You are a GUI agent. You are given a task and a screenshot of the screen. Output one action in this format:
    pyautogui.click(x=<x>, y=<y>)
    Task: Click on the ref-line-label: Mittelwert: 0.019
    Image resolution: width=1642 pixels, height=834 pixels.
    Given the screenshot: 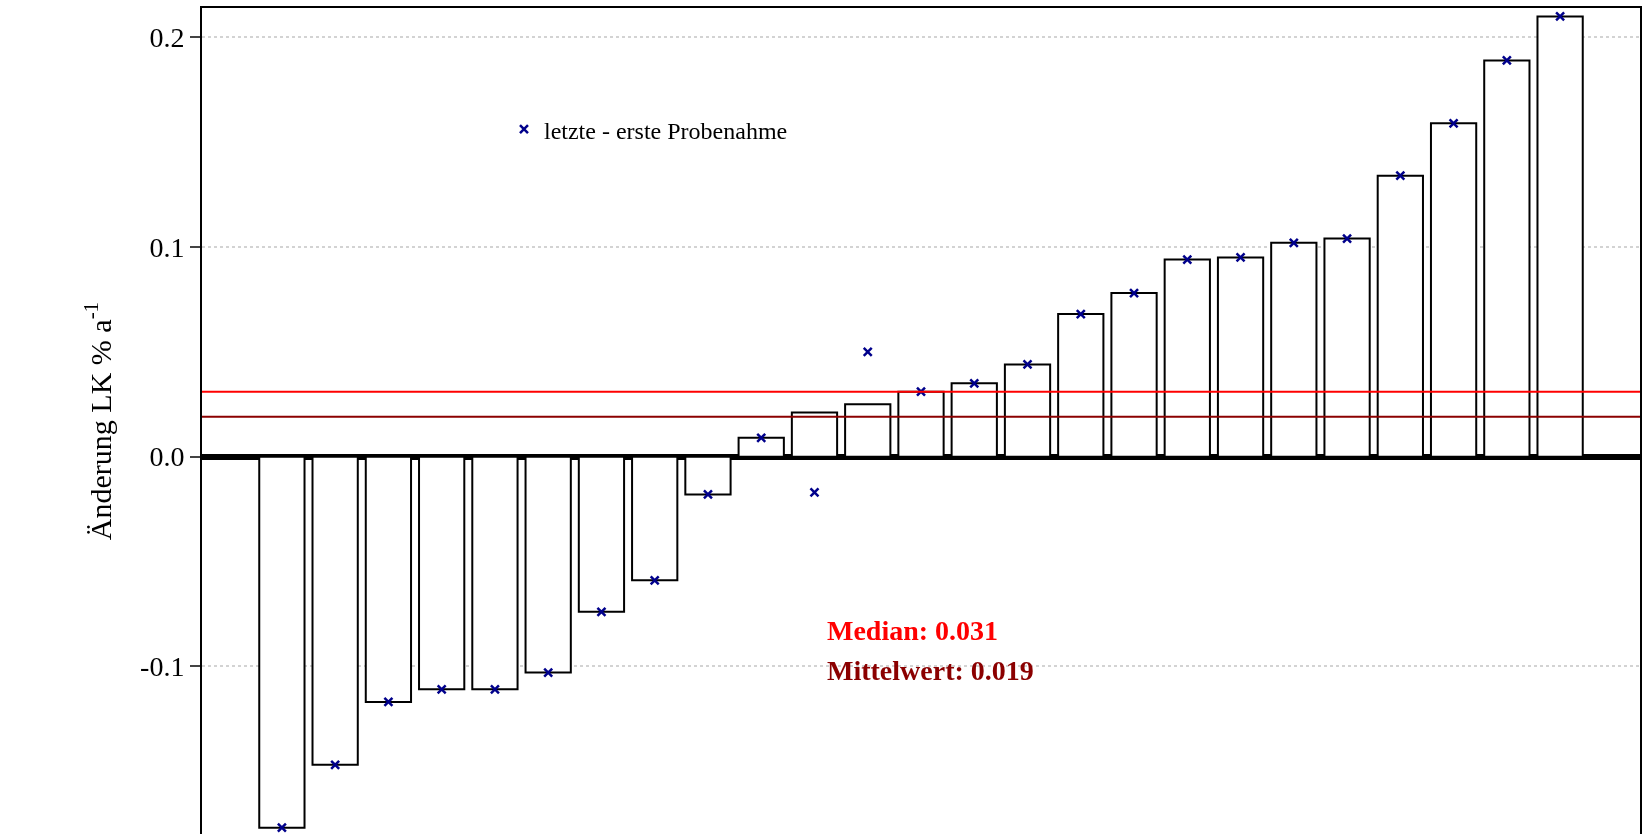 What is the action you would take?
    pyautogui.click(x=930, y=670)
    